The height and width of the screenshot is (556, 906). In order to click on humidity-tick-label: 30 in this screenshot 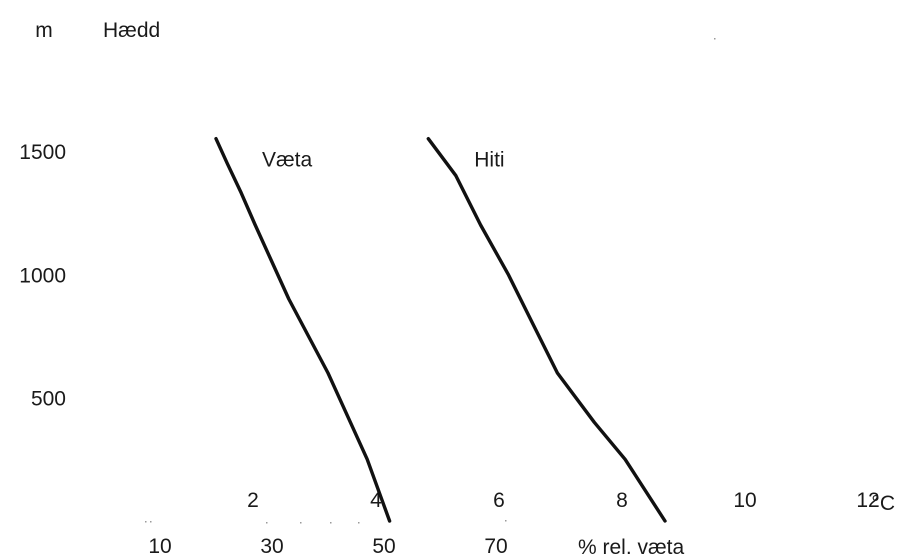, I will do `click(271, 545)`.